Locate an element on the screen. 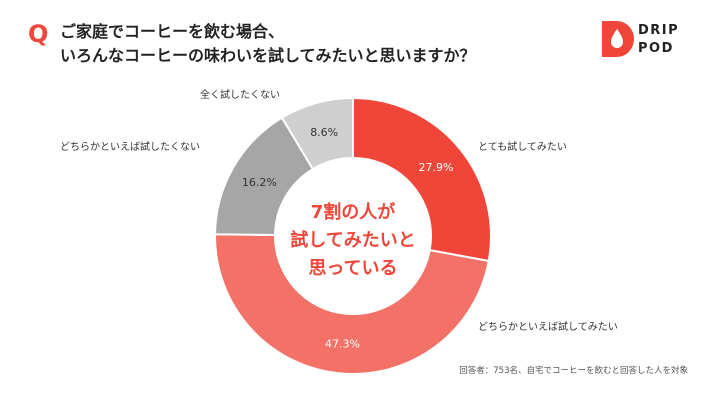 The width and height of the screenshot is (710, 400). footnote: 回答者：753名、自宅でコーヒーを飲むと回答した人を対象 is located at coordinates (573, 371).